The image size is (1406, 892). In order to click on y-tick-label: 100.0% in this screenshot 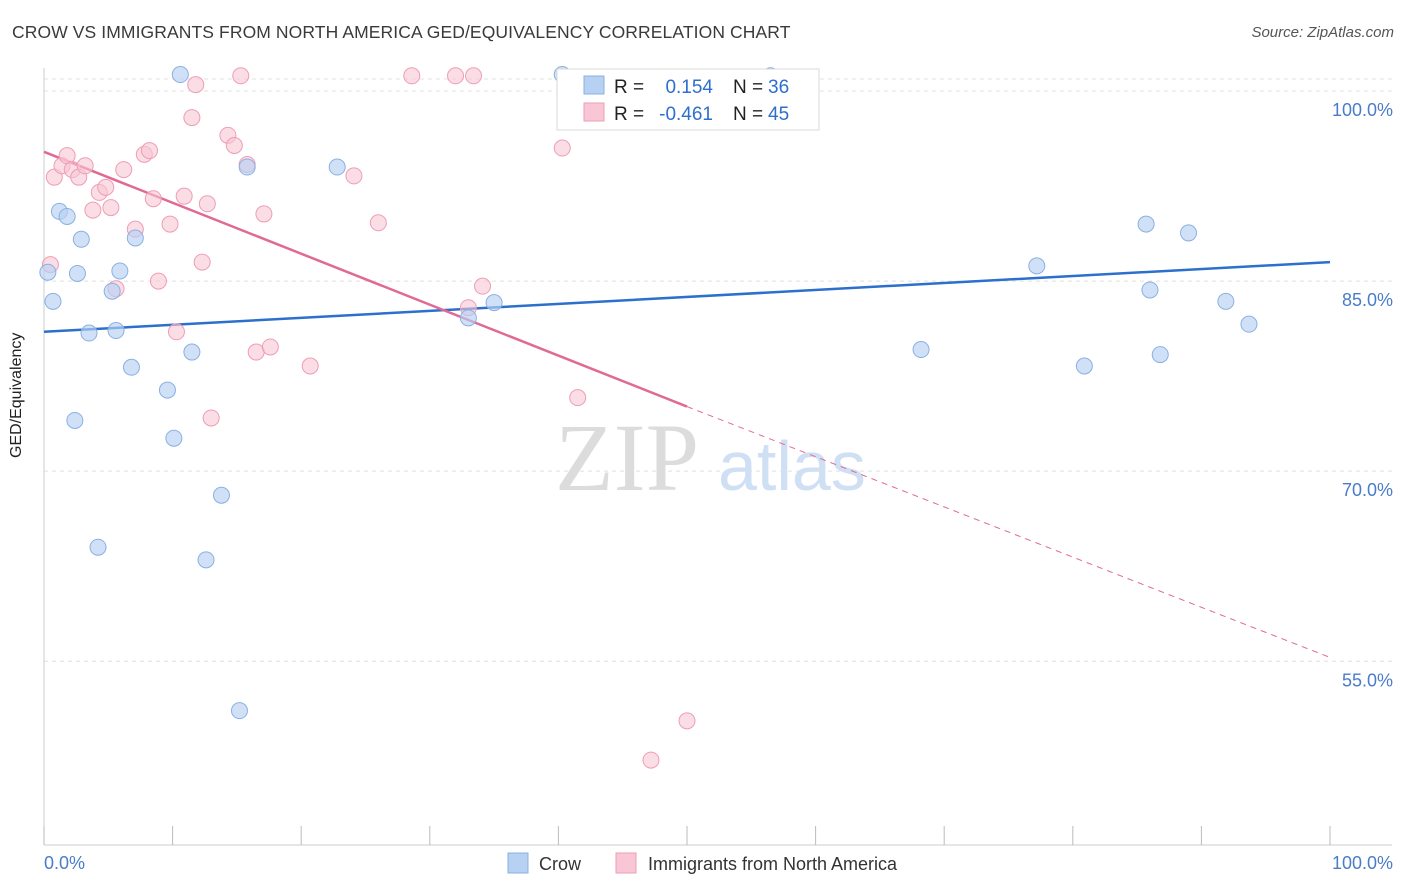, I will do `click(1362, 110)`.